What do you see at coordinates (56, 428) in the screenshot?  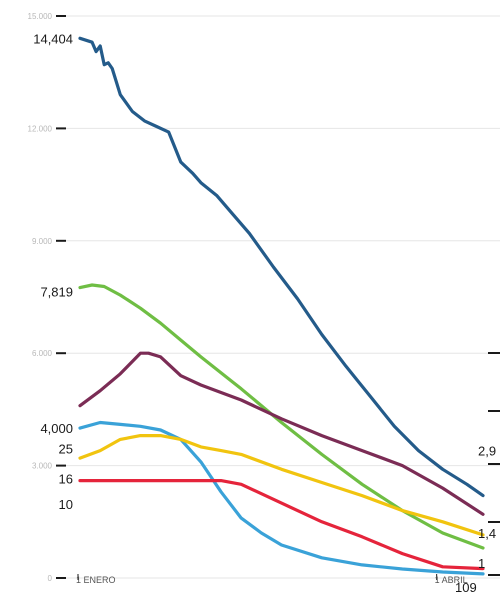 I see `data-label: 4,000` at bounding box center [56, 428].